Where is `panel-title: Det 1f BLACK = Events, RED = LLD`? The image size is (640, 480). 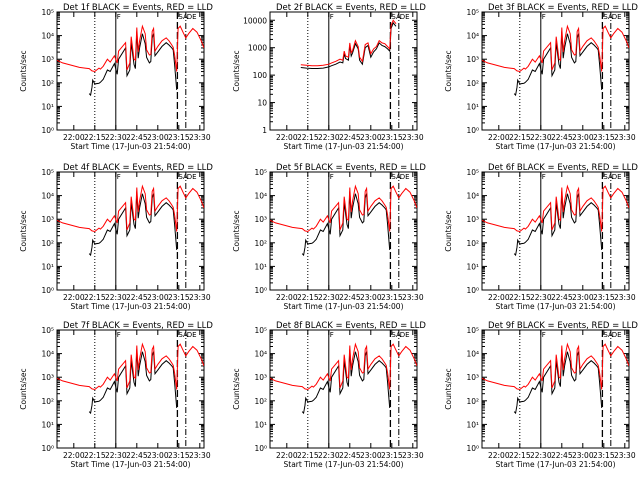
panel-title: Det 1f BLACK = Events, RED = LLD is located at coordinates (138, 8).